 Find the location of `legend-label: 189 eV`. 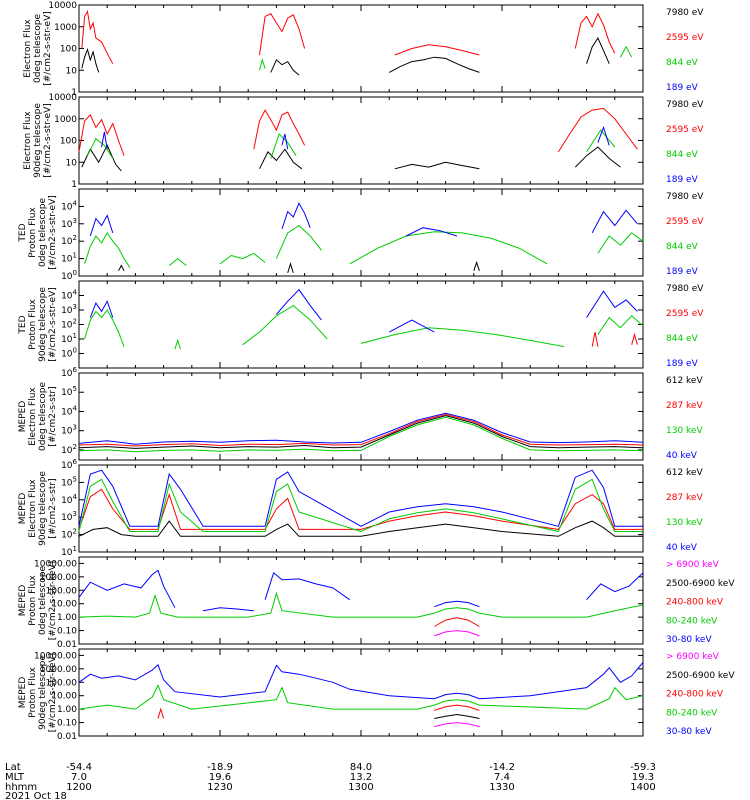

legend-label: 189 eV is located at coordinates (682, 364).